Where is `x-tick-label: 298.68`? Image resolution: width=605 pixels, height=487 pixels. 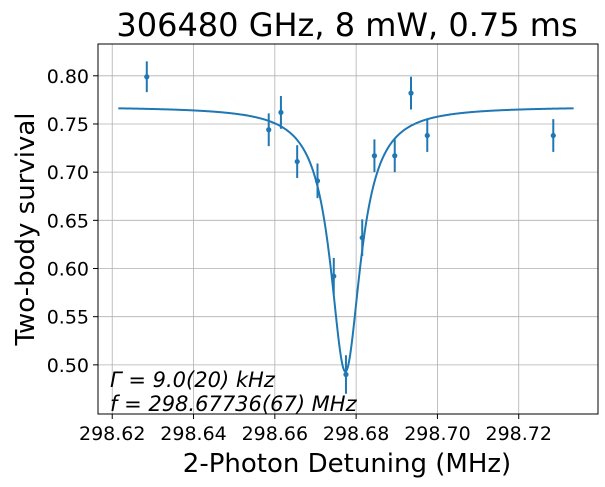 x-tick-label: 298.68 is located at coordinates (356, 434).